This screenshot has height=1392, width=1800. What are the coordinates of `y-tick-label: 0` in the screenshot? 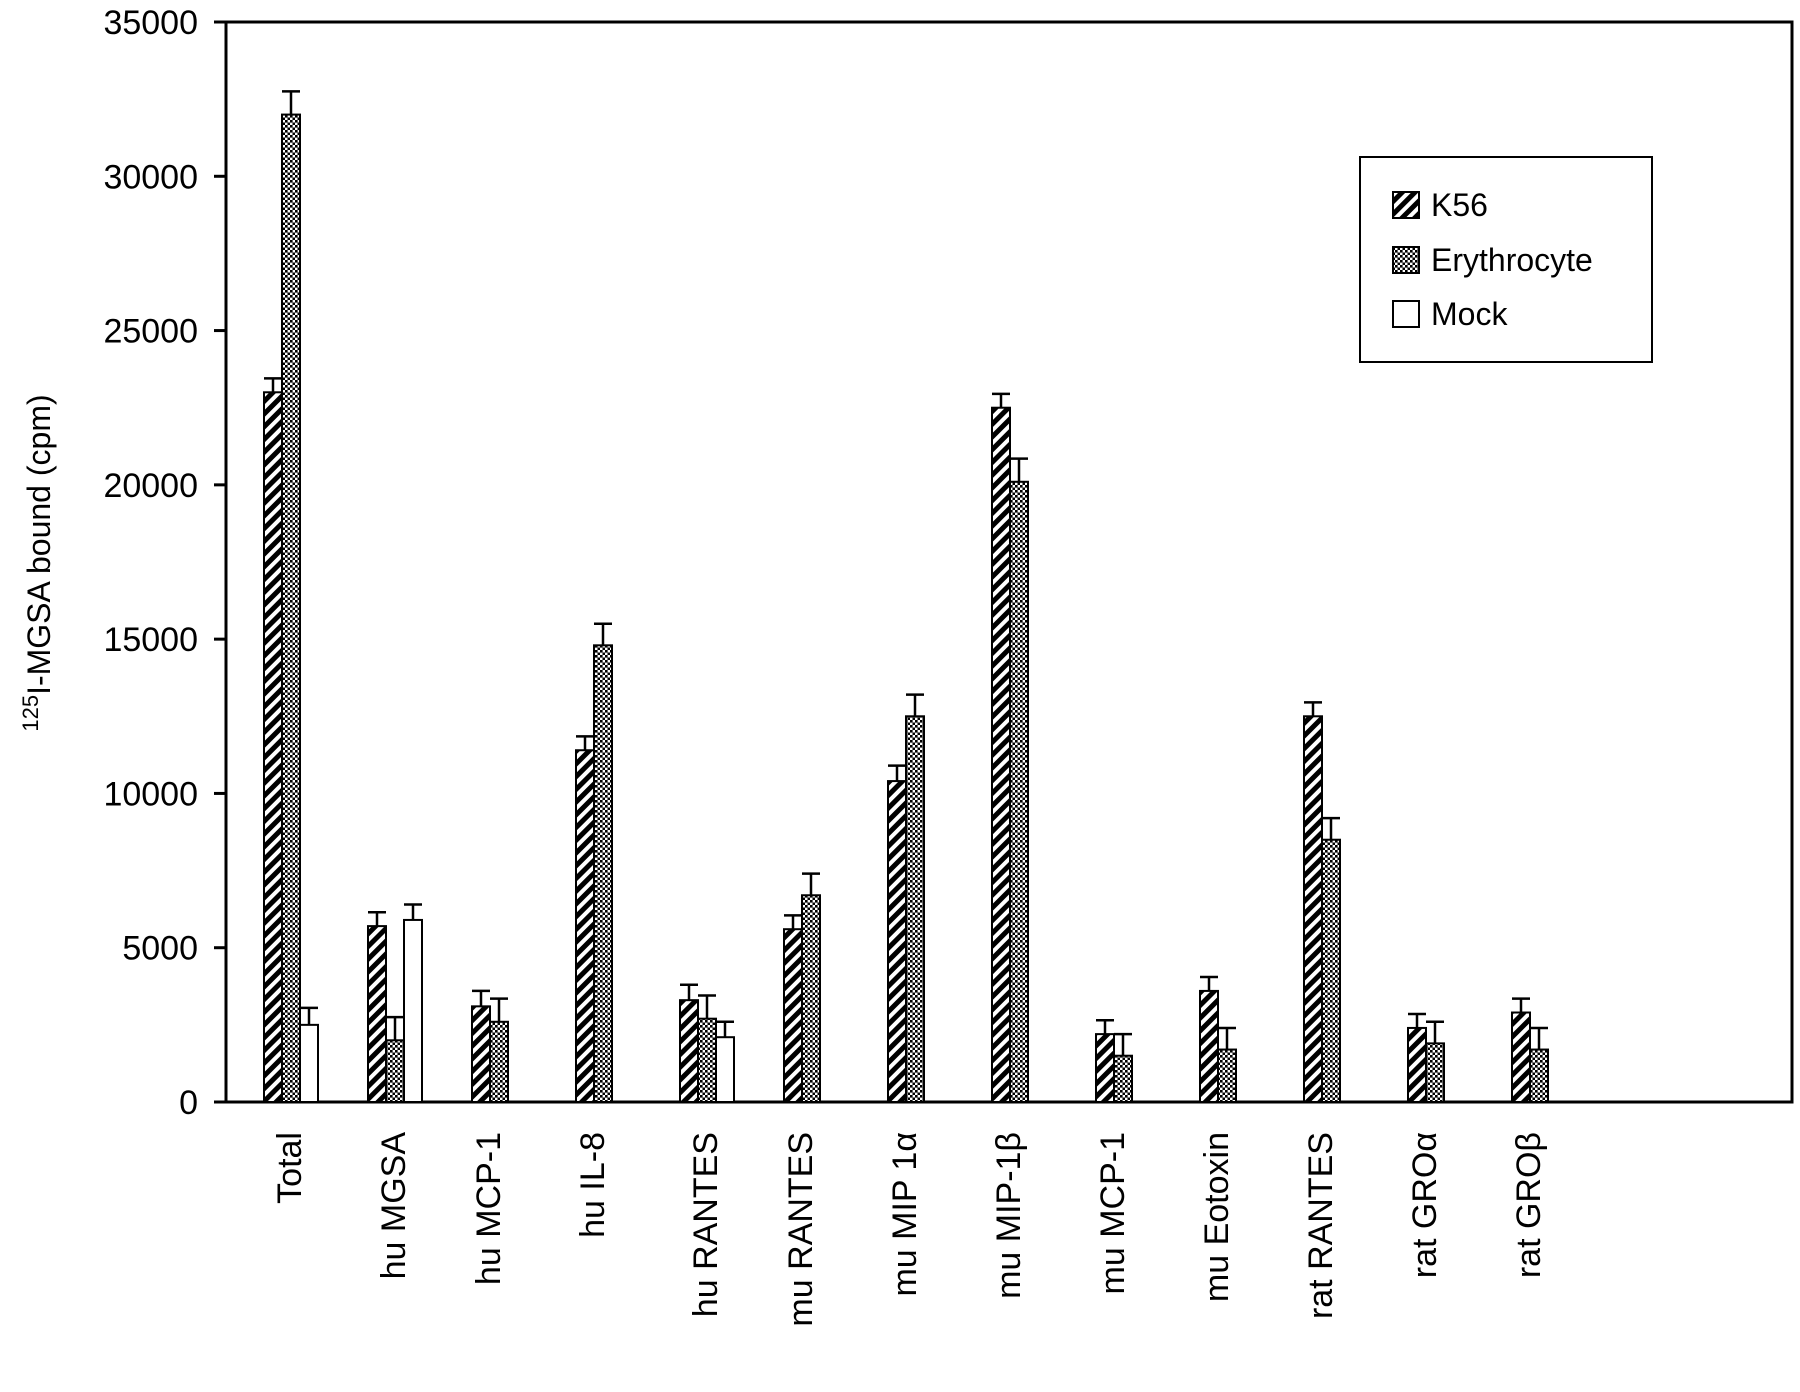 It's located at (188, 1103).